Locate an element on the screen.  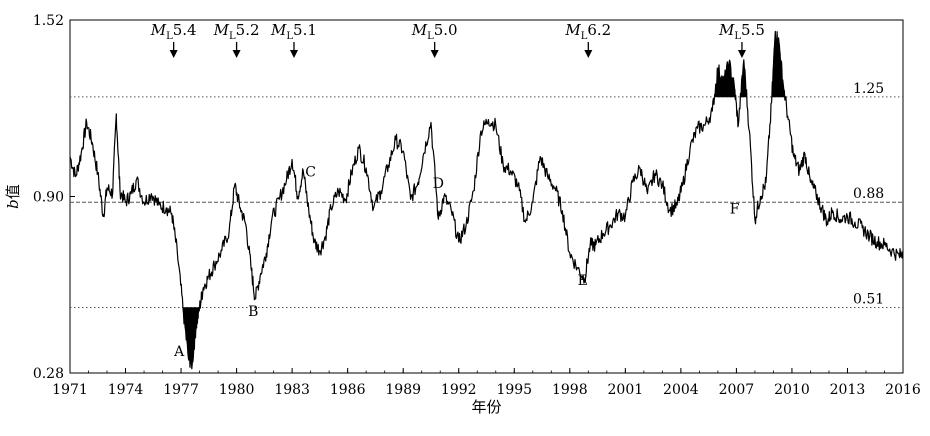
x-tick-label-5: 1986 is located at coordinates (348, 390).